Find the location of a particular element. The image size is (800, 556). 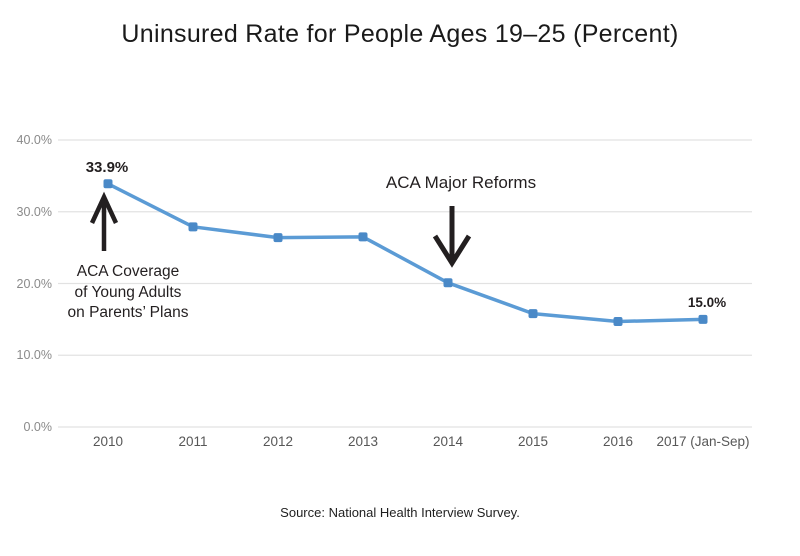

data-label: 15.0% is located at coordinates (707, 302).